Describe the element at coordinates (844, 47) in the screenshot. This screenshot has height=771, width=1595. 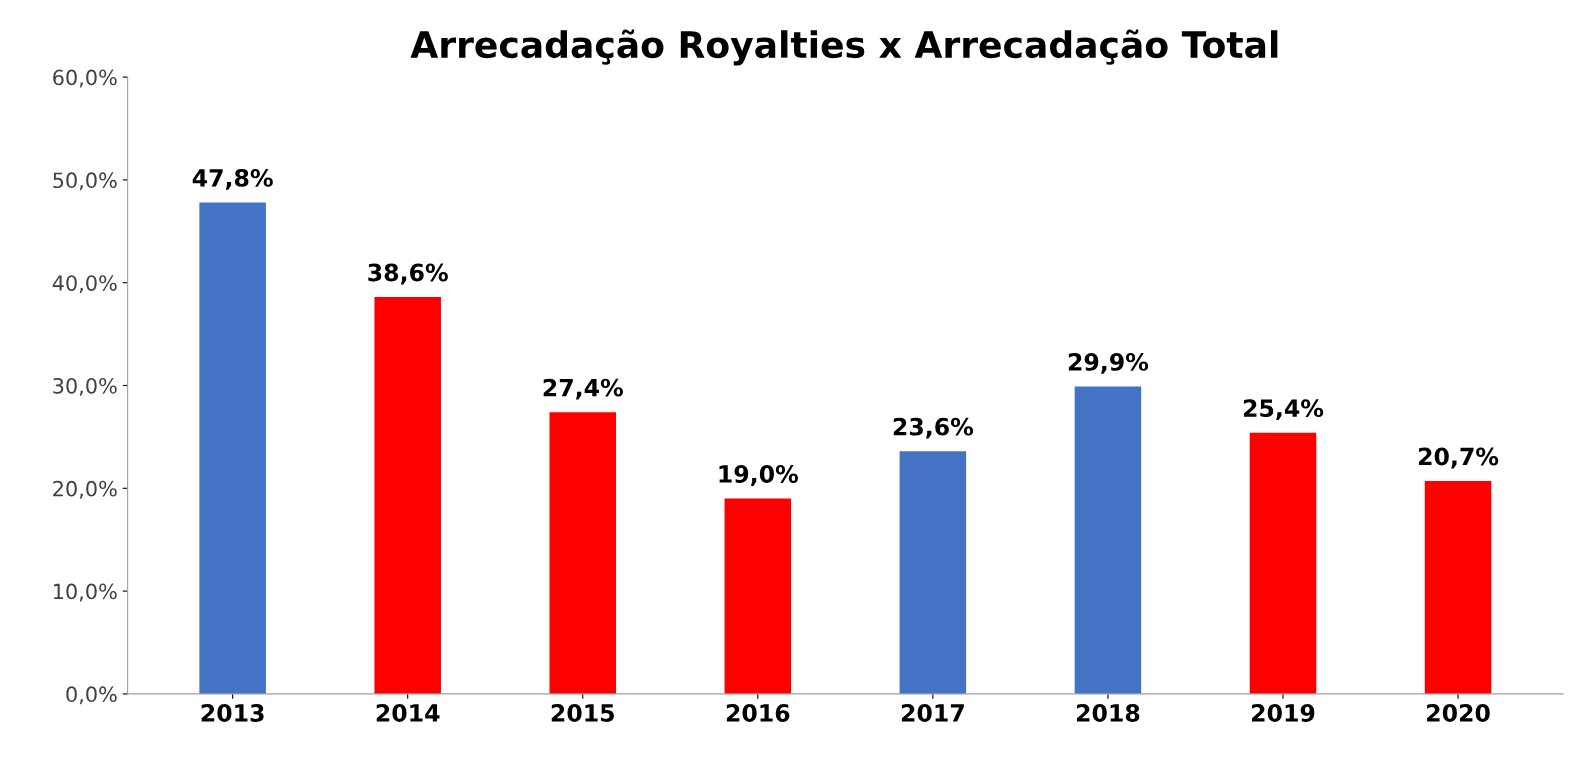
I see `chart-title: Arrecadação Royalties x Arrecadação Total` at that location.